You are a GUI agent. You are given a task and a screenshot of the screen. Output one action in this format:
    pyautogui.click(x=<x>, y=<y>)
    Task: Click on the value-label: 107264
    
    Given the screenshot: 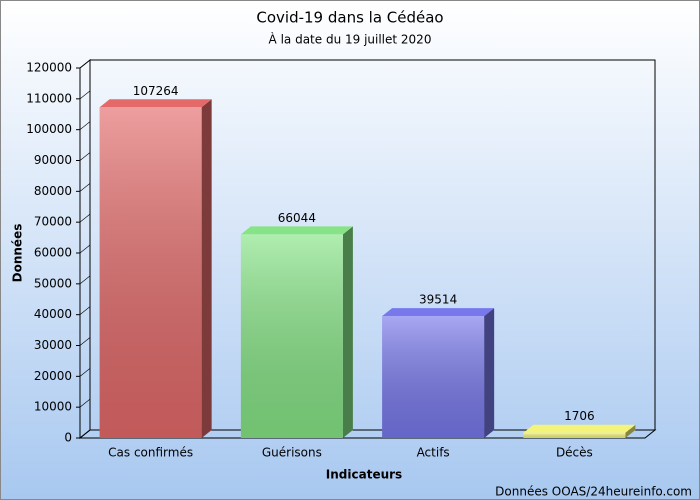 What is the action you would take?
    pyautogui.click(x=156, y=91)
    